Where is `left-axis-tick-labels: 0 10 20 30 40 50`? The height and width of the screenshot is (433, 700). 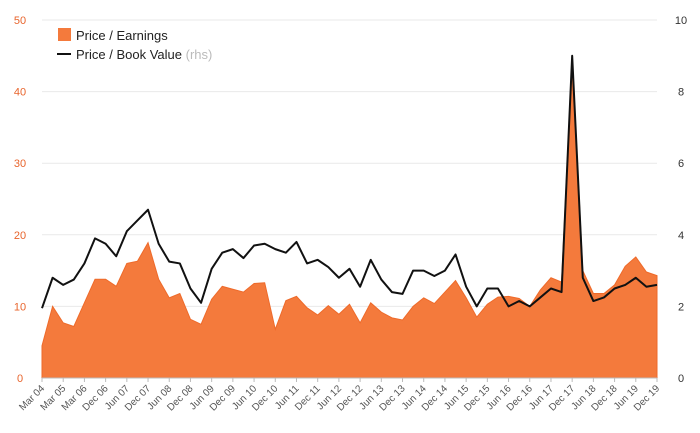 left-axis-tick-labels: 0 10 20 30 40 50 is located at coordinates (20, 200).